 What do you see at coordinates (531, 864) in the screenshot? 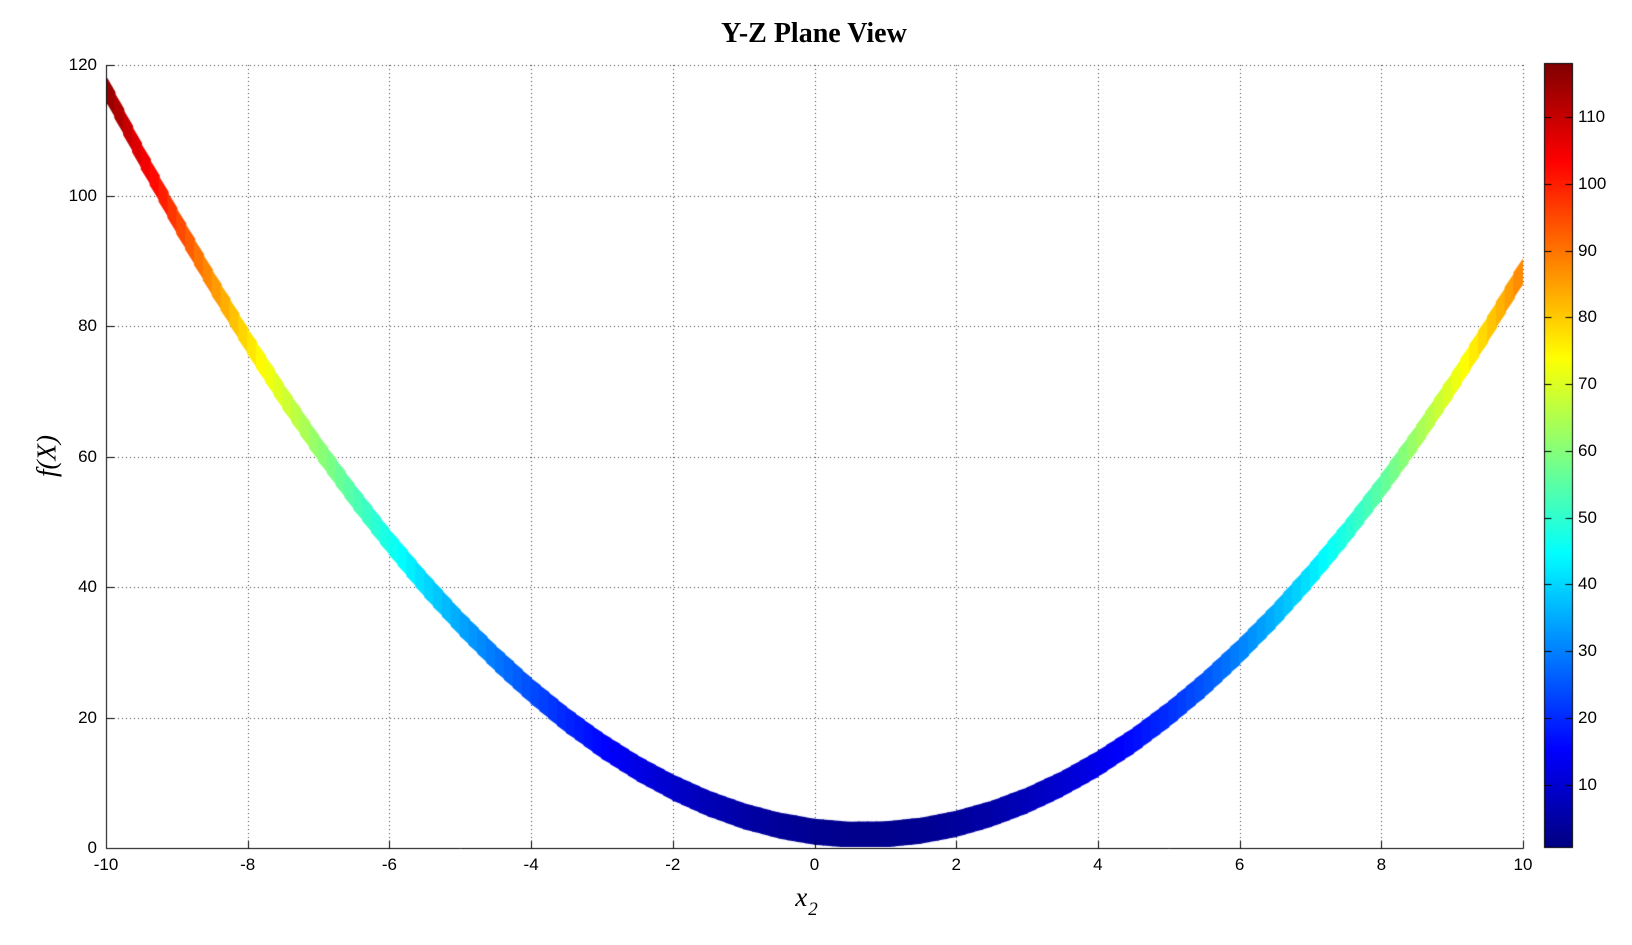
I see `x-tick-label: -4` at bounding box center [531, 864].